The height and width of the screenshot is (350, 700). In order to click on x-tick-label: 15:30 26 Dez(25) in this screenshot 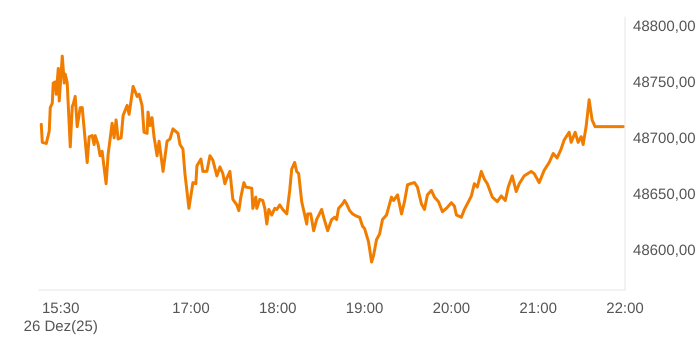, I will do `click(61, 318)`.